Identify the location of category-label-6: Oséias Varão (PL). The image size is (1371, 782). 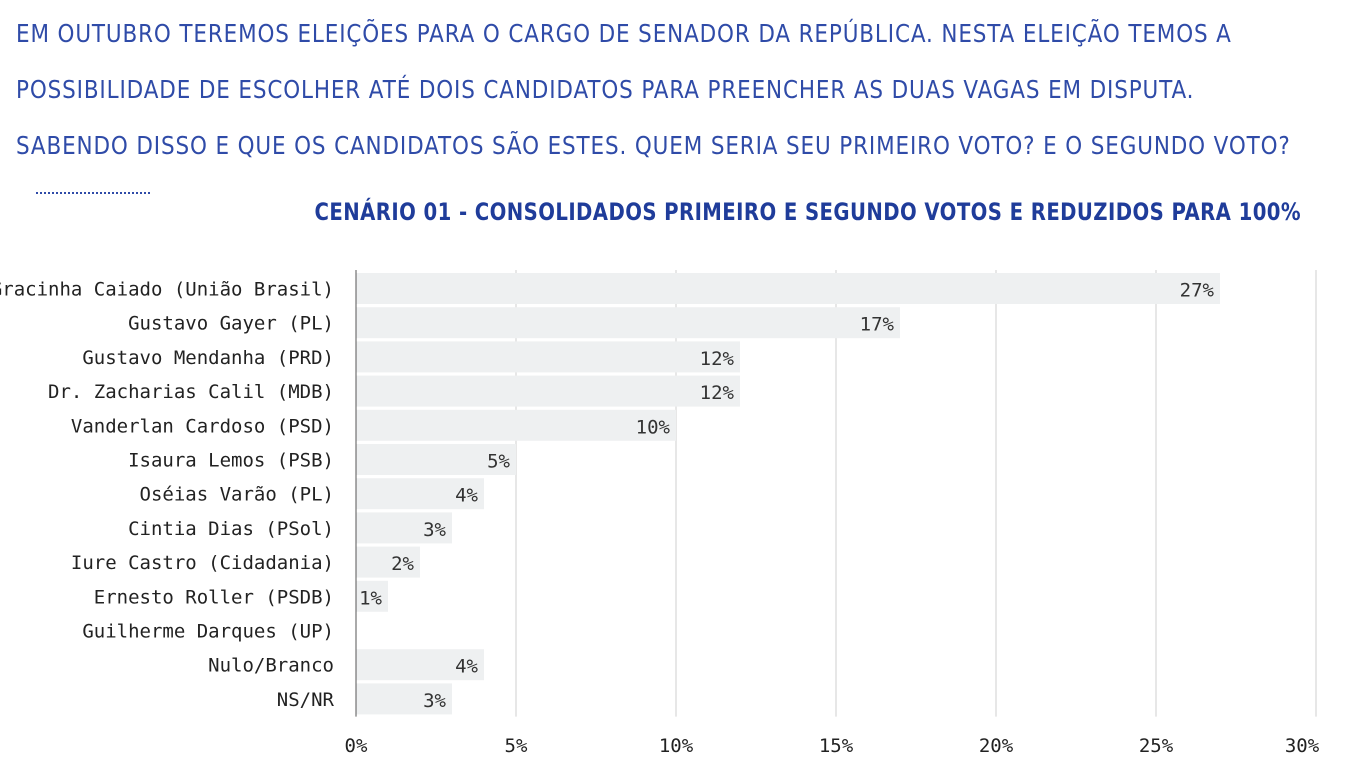
(237, 495).